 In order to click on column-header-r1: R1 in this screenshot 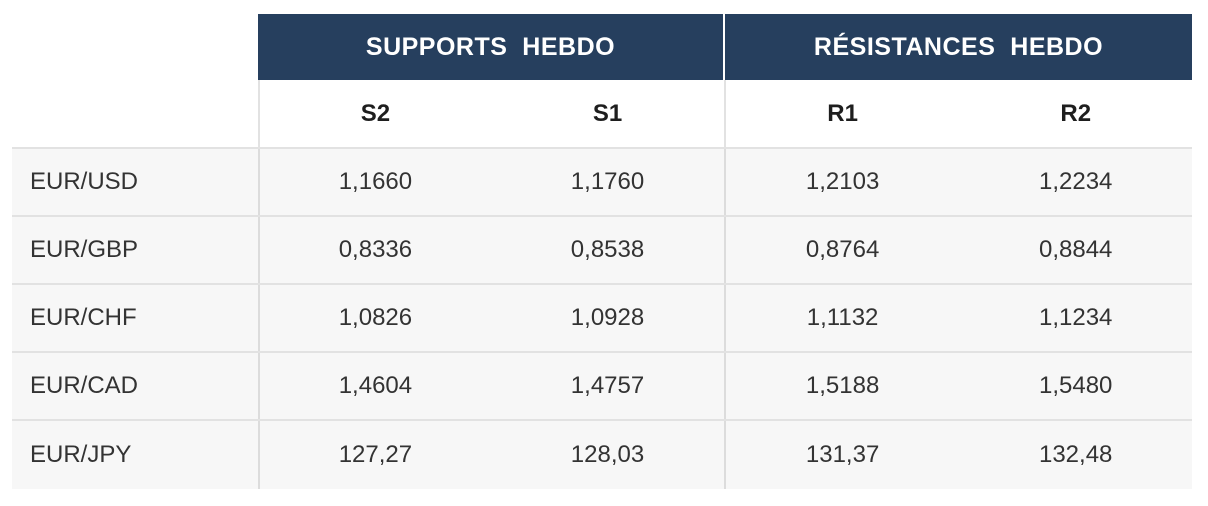, I will do `click(841, 113)`.